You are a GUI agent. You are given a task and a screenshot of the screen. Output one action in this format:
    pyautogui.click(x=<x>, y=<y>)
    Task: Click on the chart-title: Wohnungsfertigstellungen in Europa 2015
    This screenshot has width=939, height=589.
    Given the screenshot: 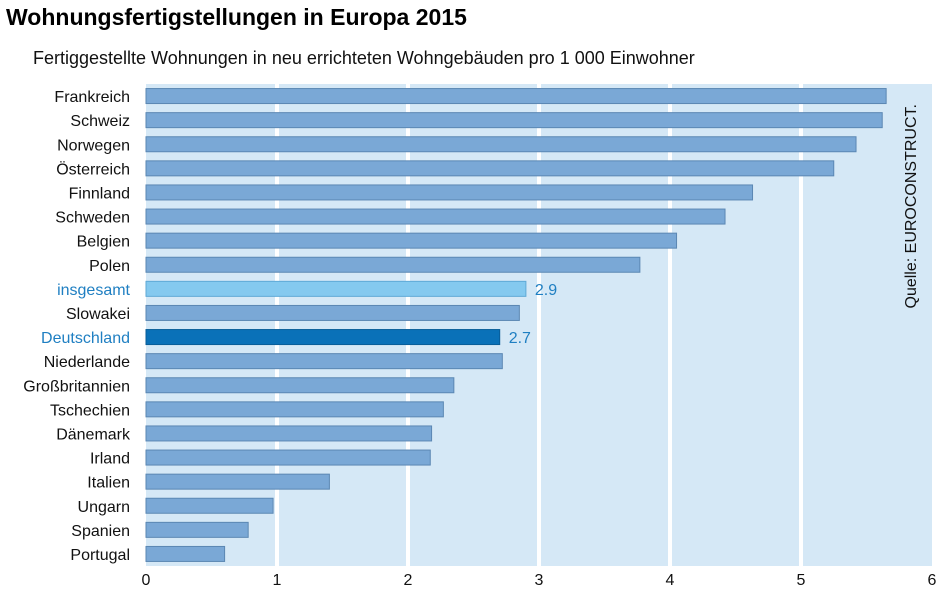 What is the action you would take?
    pyautogui.click(x=236, y=17)
    